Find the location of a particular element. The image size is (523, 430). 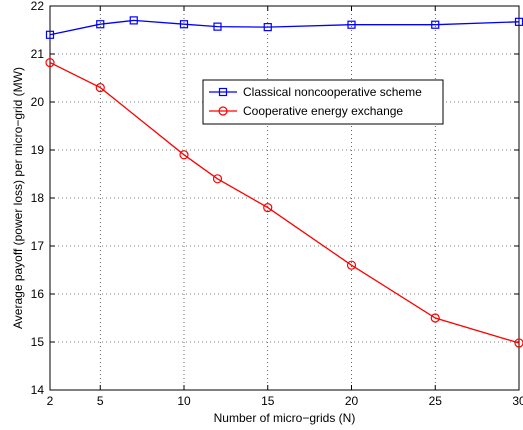

x-tick-label: 25 is located at coordinates (436, 401).